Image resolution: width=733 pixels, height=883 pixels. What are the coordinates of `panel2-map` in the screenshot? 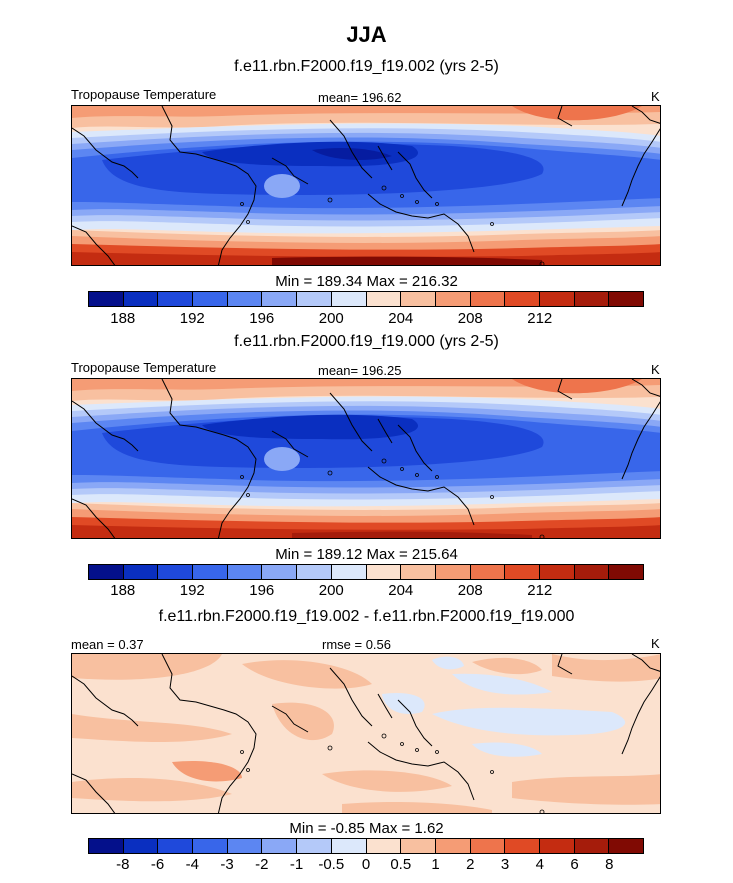 It's located at (366, 458).